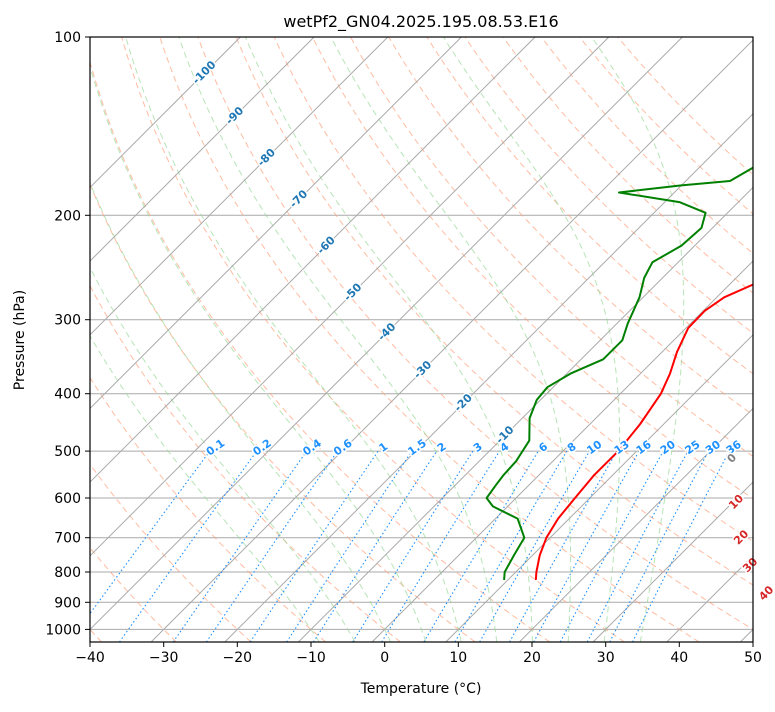 Image resolution: width=775 pixels, height=712 pixels. Describe the element at coordinates (67, 573) in the screenshot. I see `y-tick-label: 800` at that location.